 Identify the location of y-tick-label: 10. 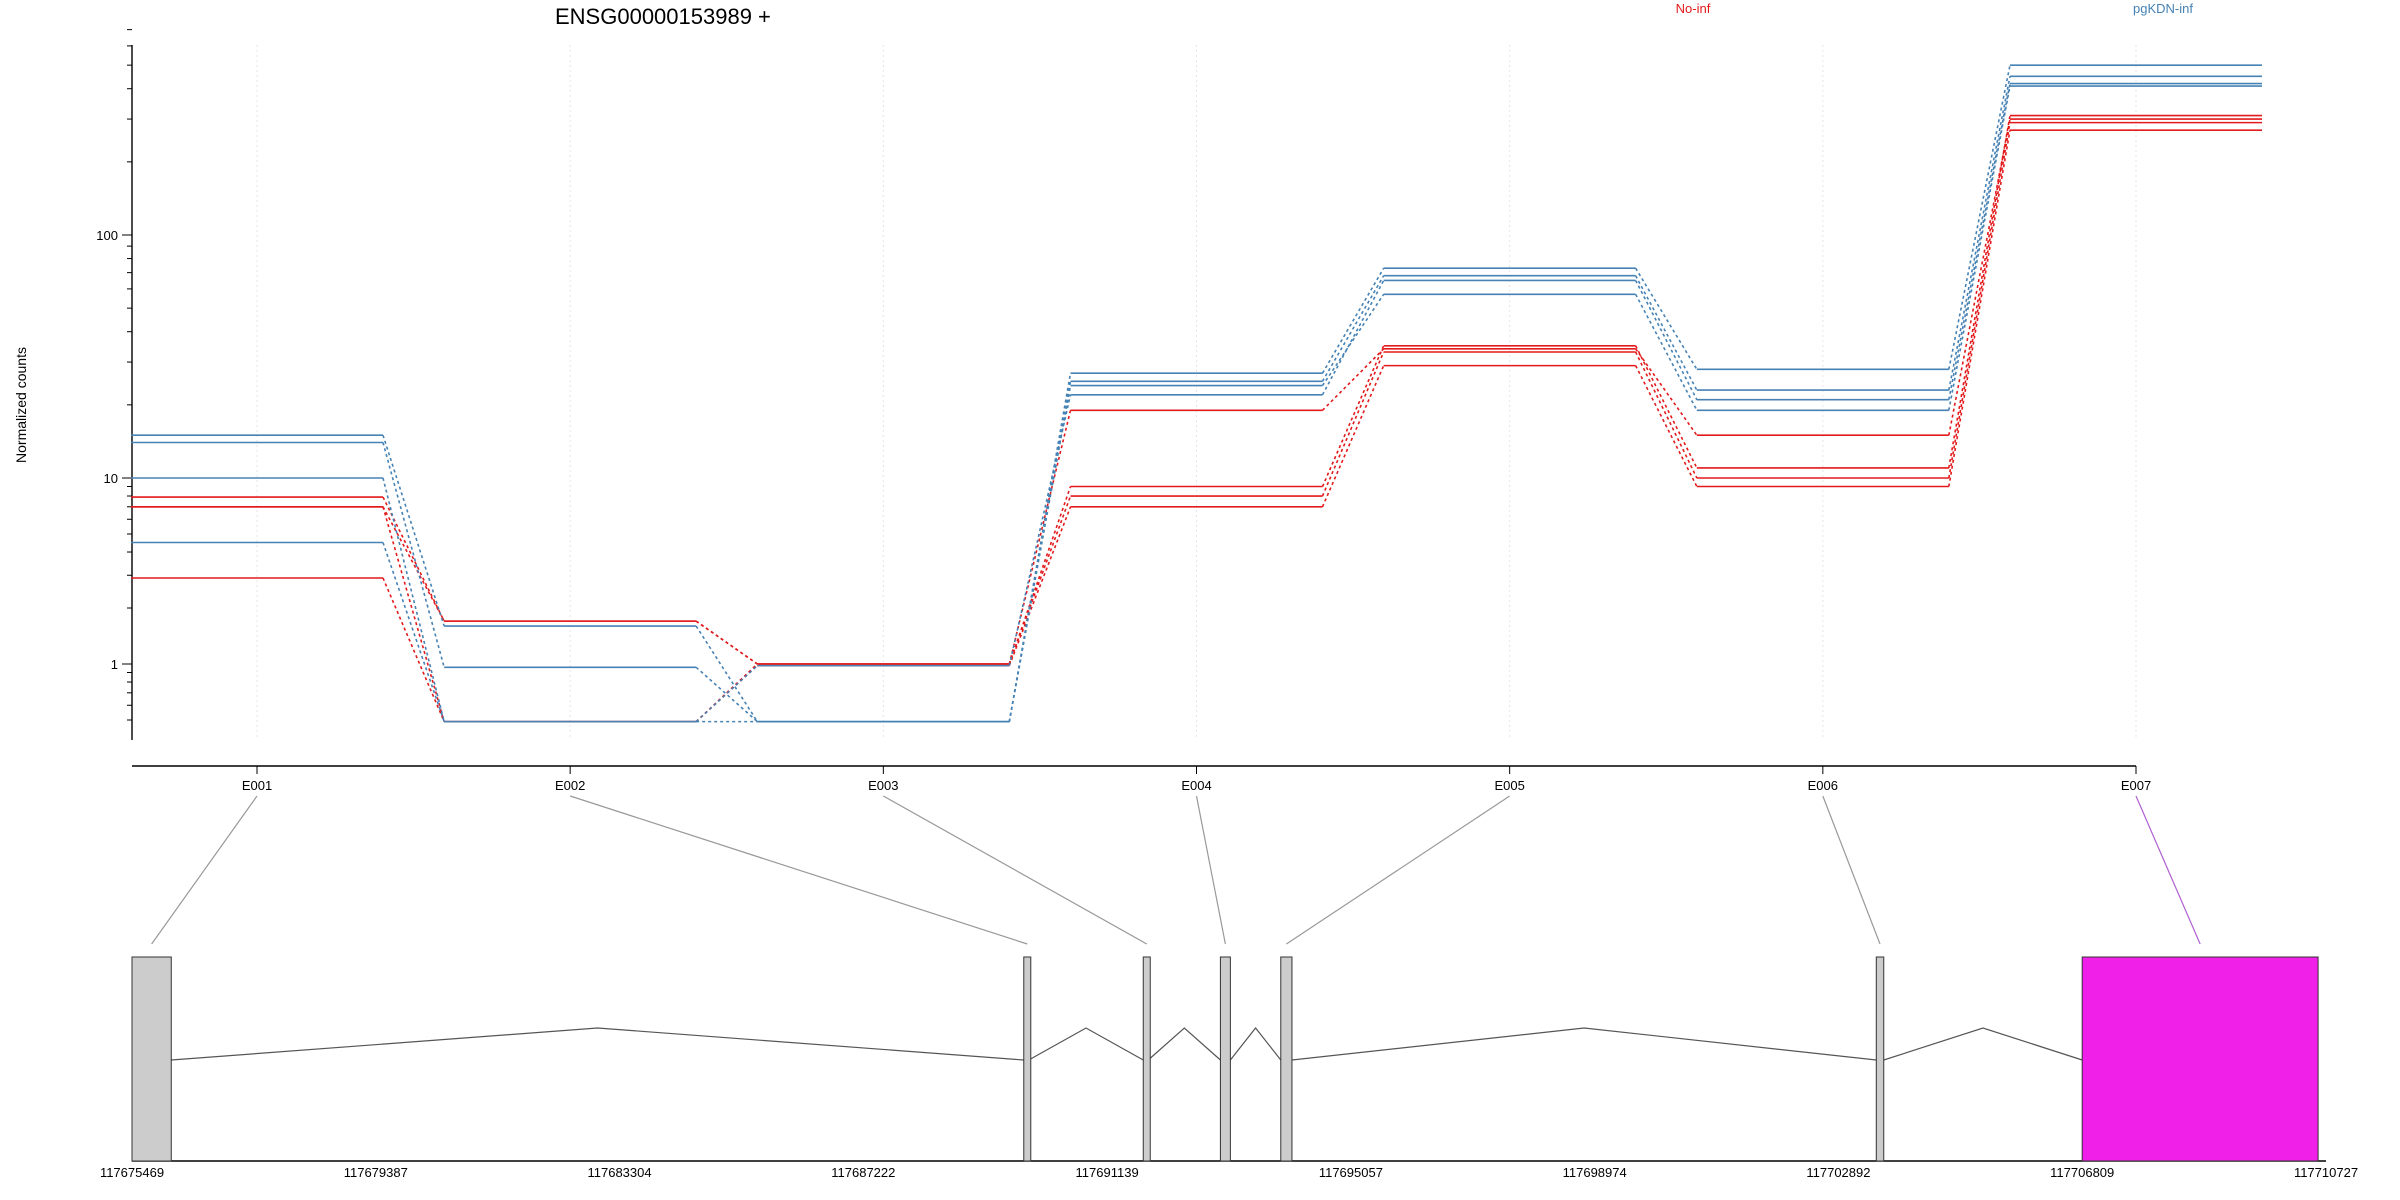
(111, 478).